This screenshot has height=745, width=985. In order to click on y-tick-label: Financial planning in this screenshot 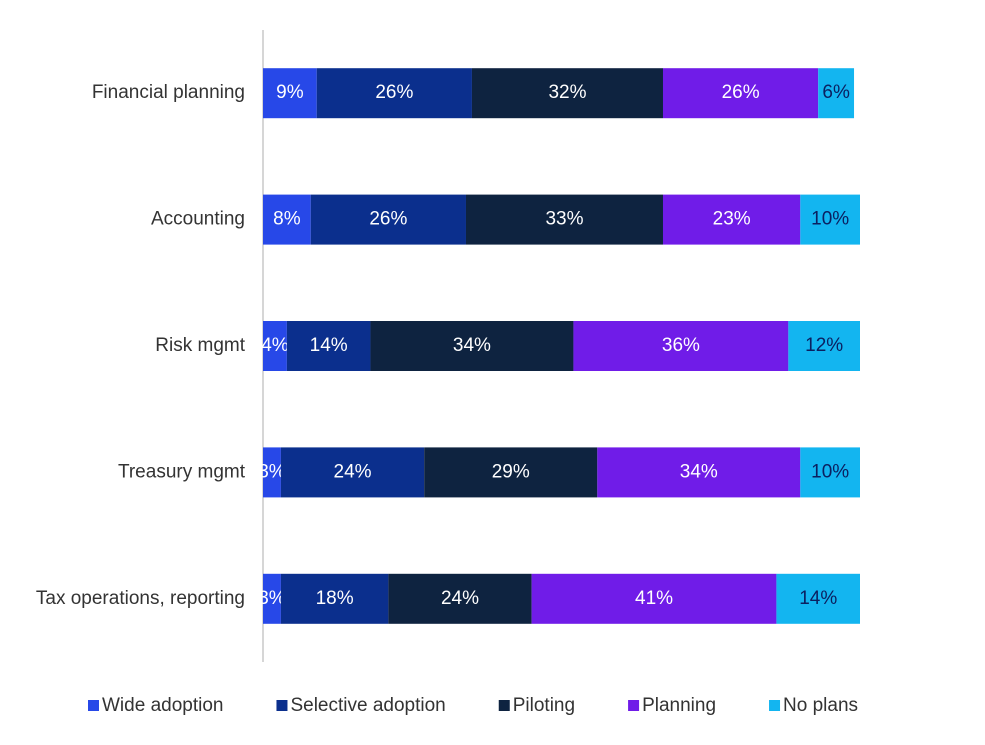, I will do `click(168, 92)`.